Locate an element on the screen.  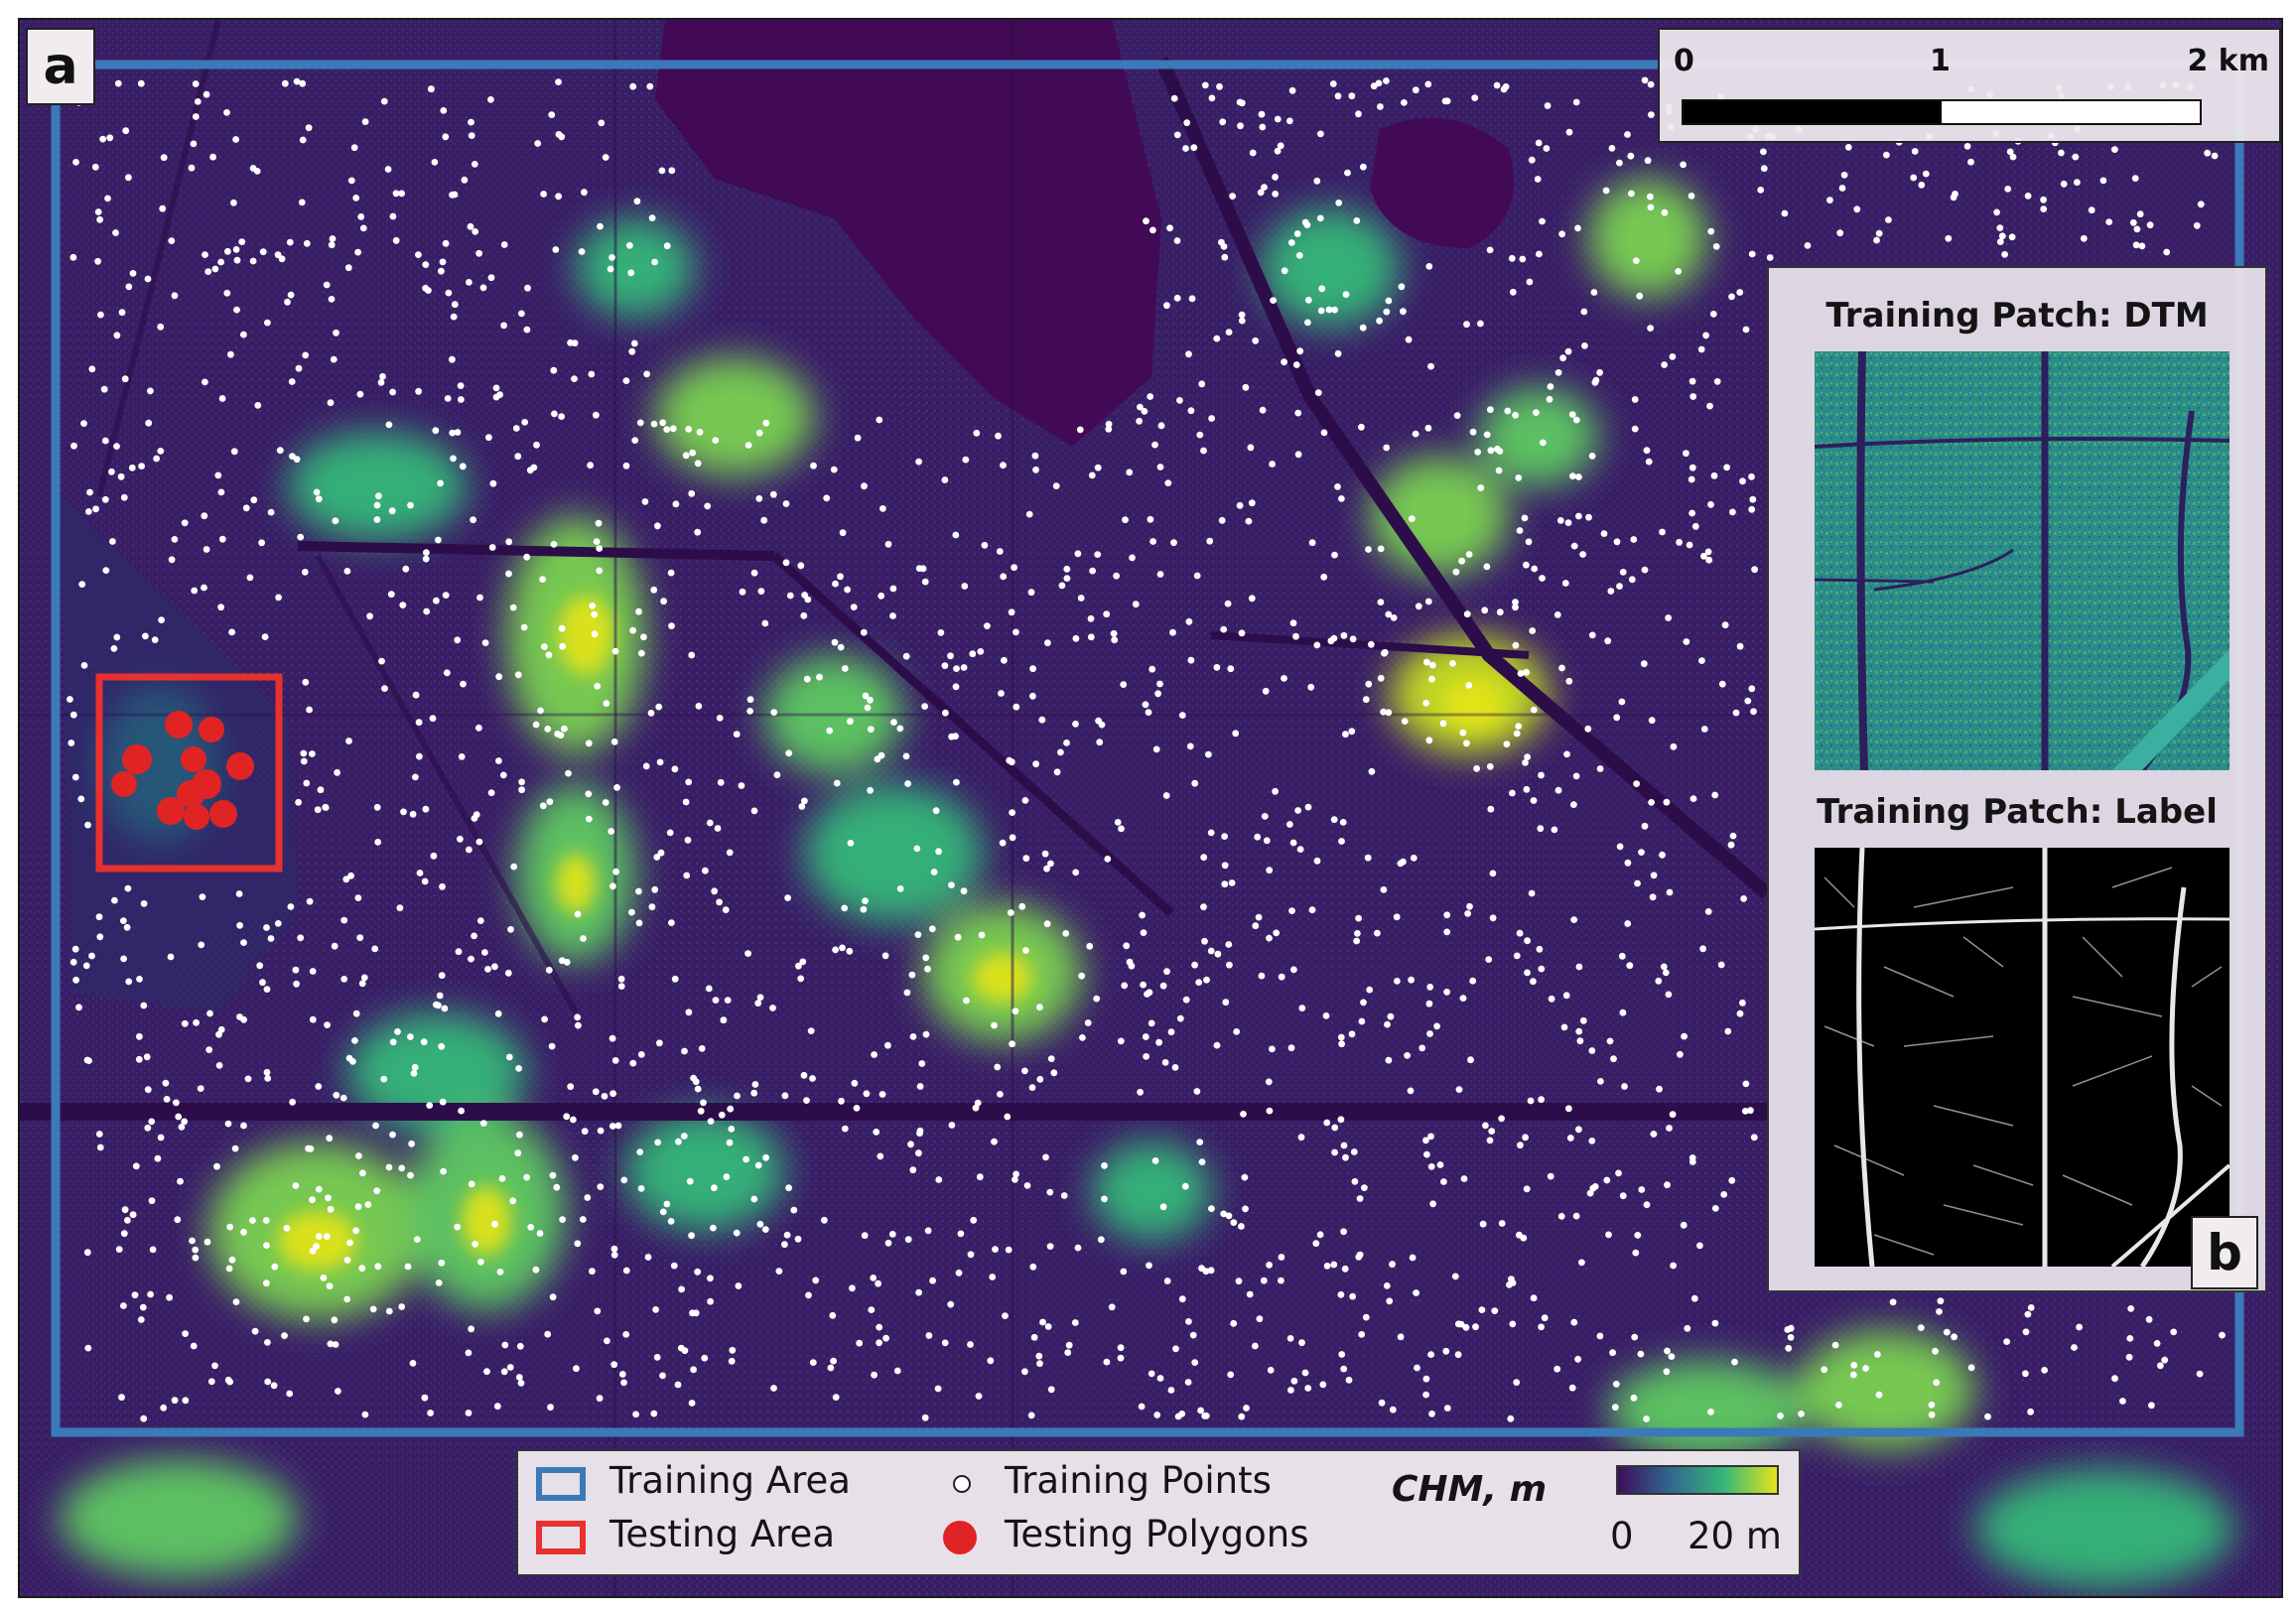
testing-area-label: Testing Area is located at coordinates (722, 1534).